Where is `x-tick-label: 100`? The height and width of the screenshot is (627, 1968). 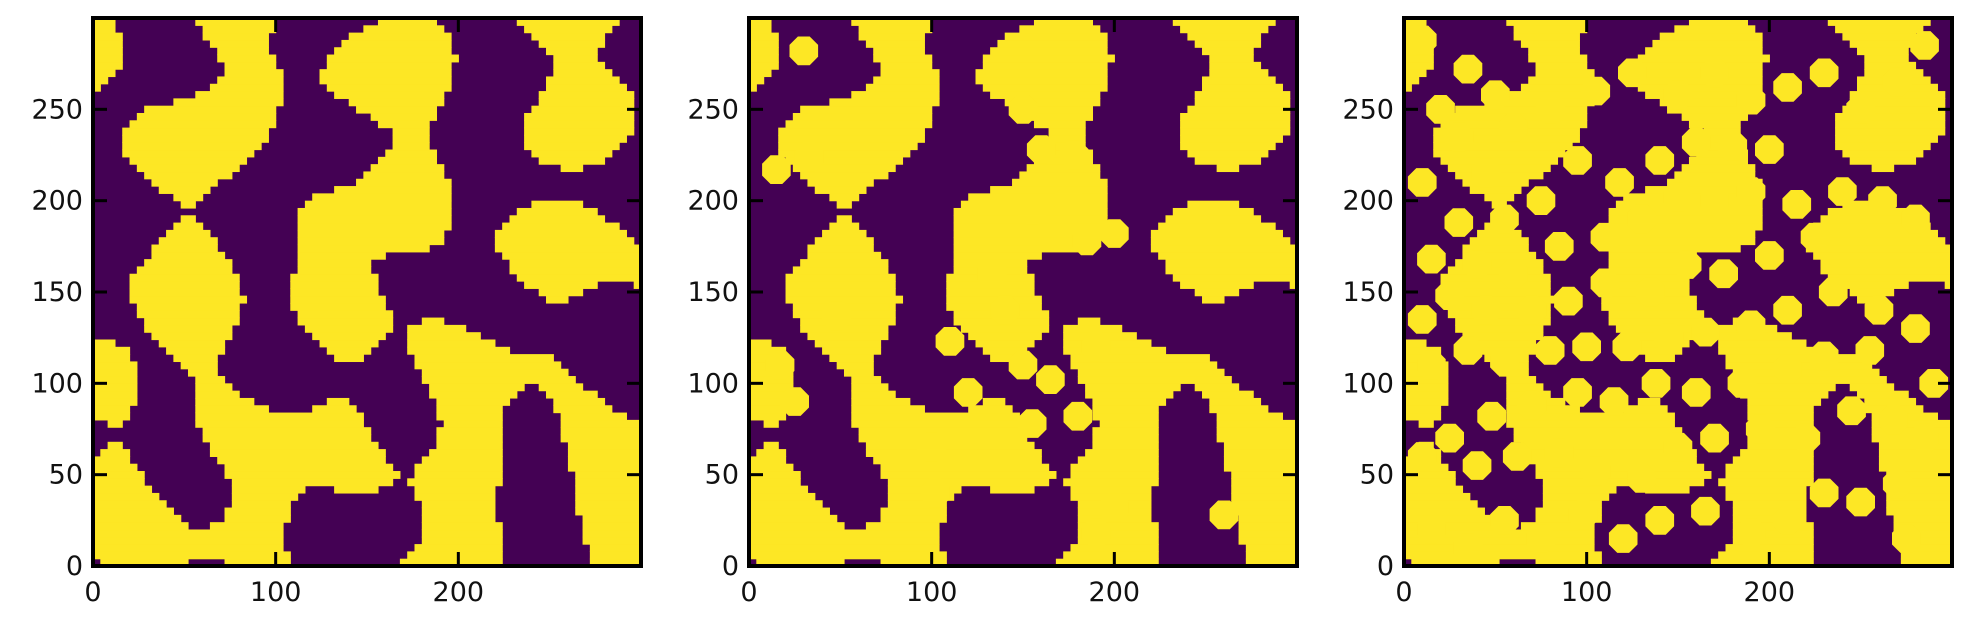 x-tick-label: 100 is located at coordinates (1587, 592).